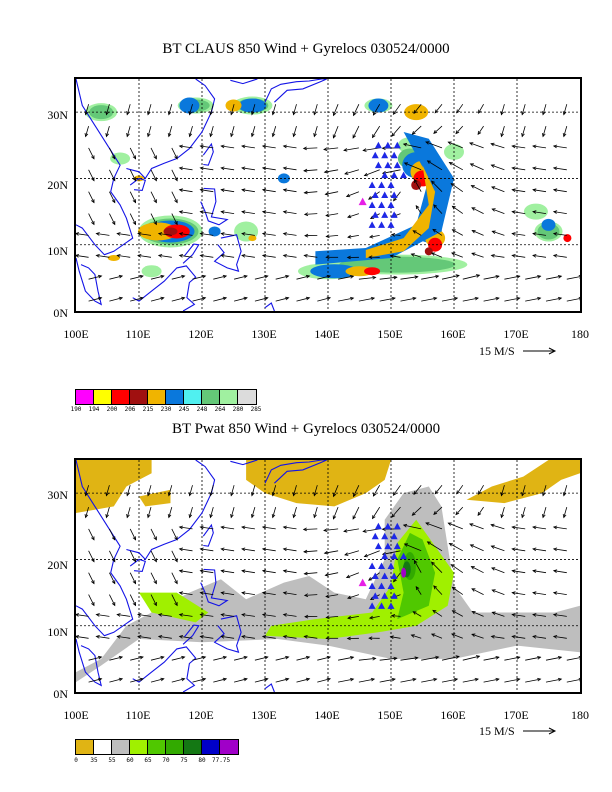 This screenshot has height=792, width=612. What do you see at coordinates (148, 760) in the screenshot?
I see `legend-label: 65` at bounding box center [148, 760].